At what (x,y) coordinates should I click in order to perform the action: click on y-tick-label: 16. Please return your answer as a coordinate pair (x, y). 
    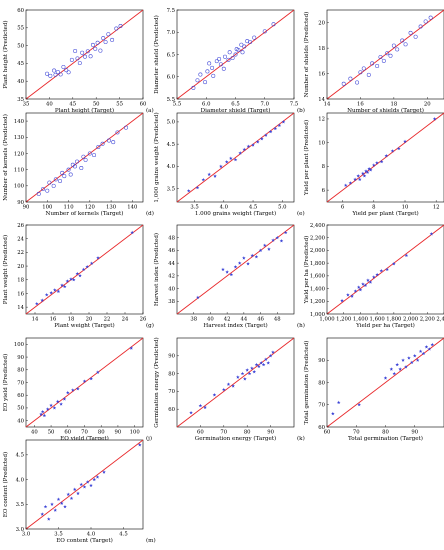
    Looking at the image, I should click on (321, 74).